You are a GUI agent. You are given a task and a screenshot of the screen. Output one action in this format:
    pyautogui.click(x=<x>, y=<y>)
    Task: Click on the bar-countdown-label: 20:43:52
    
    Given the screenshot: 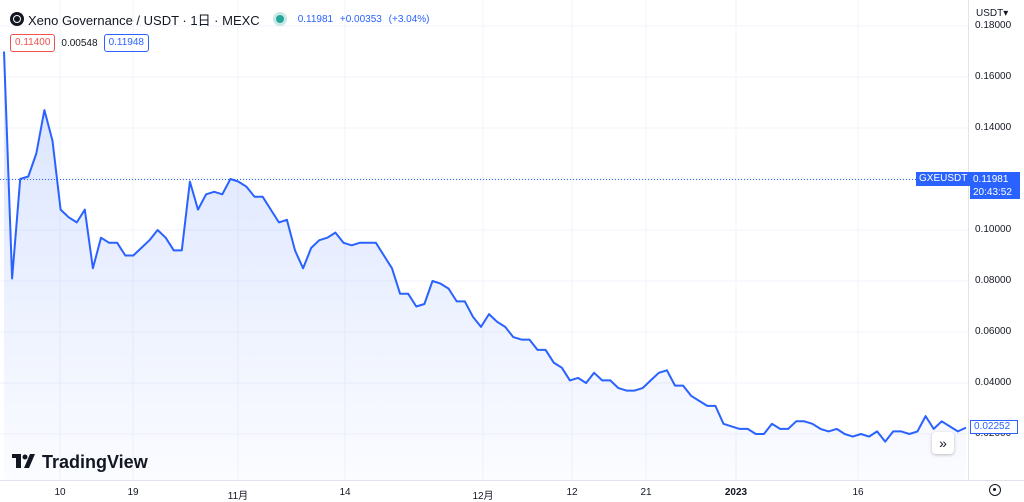 What is the action you would take?
    pyautogui.click(x=995, y=192)
    